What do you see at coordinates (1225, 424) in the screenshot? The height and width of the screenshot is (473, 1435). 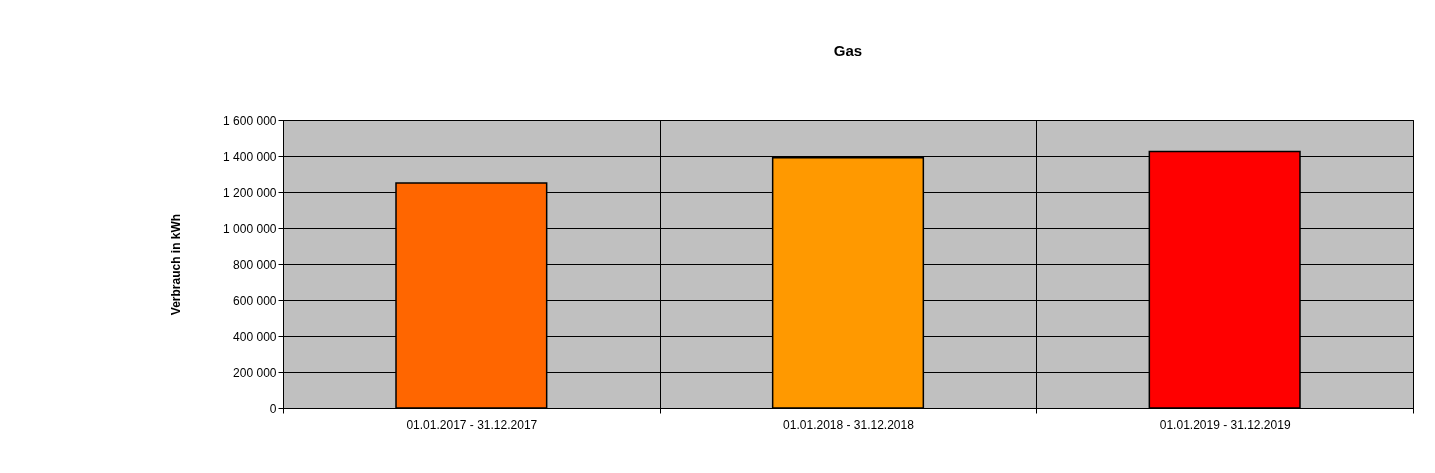 I see `x-tick-label: 01.01.2019 - 31.12.2019` at bounding box center [1225, 424].